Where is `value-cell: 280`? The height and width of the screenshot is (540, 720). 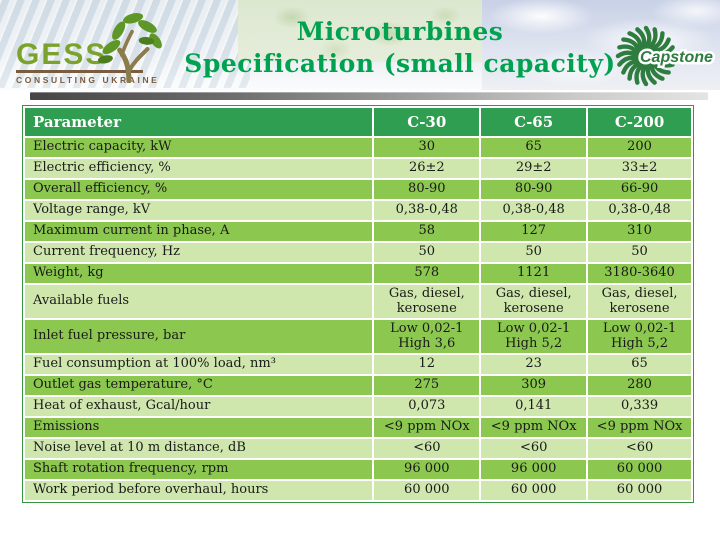
value-cell: 280 is located at coordinates (639, 385).